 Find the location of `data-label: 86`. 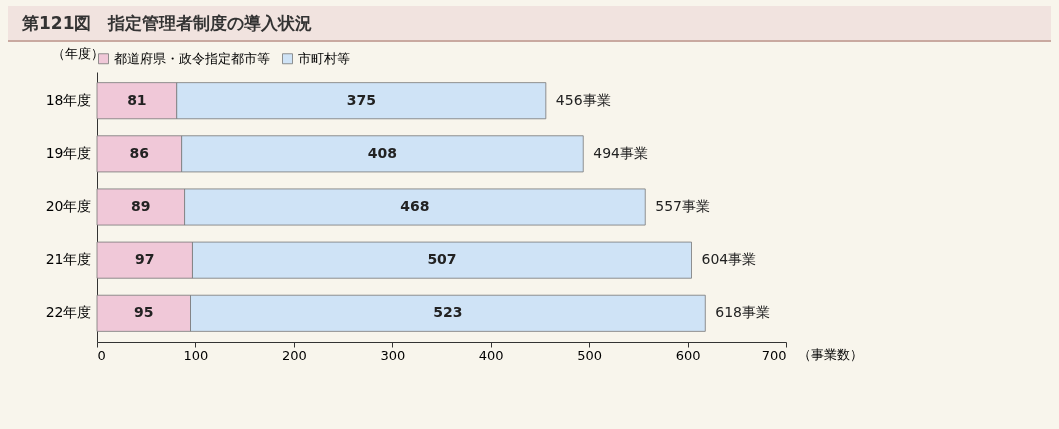

data-label: 86 is located at coordinates (139, 152).